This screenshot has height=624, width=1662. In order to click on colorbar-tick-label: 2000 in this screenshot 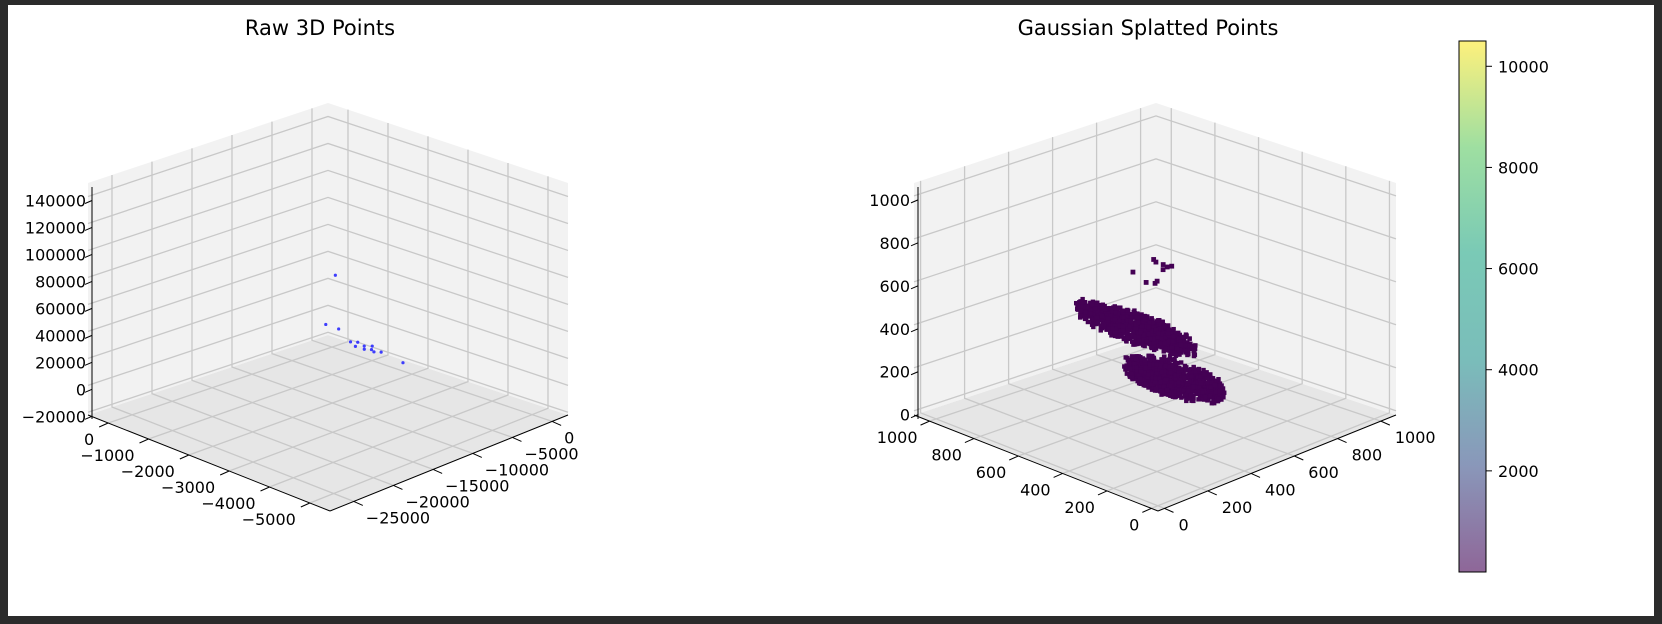, I will do `click(1518, 471)`.